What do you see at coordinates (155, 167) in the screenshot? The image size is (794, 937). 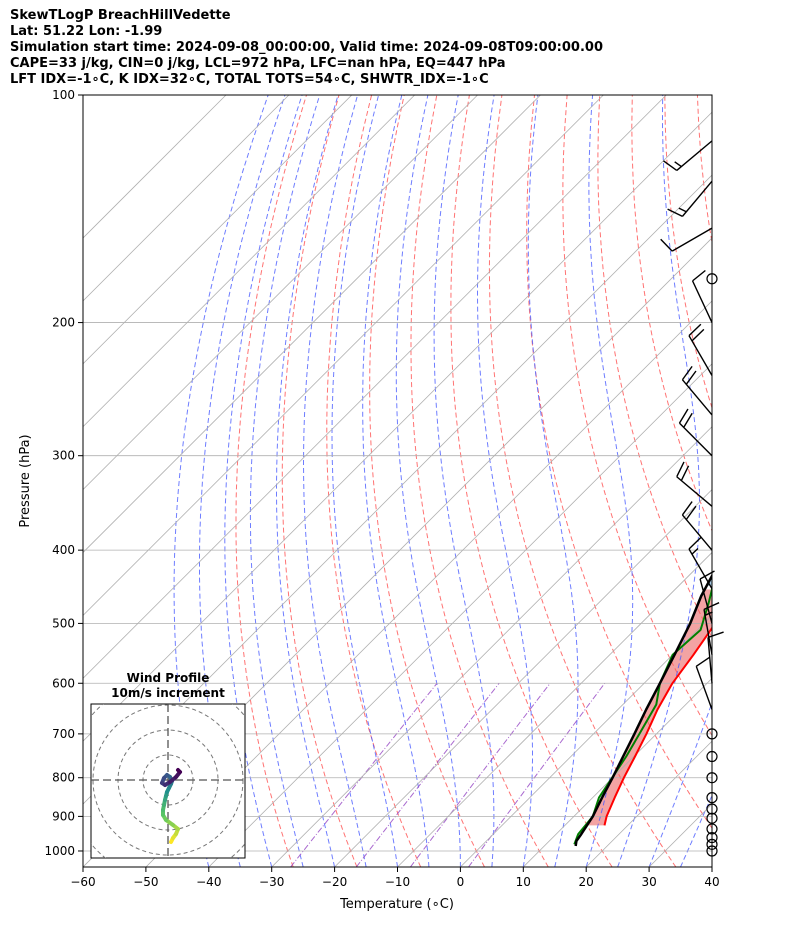 I see `isotherm--160` at bounding box center [155, 167].